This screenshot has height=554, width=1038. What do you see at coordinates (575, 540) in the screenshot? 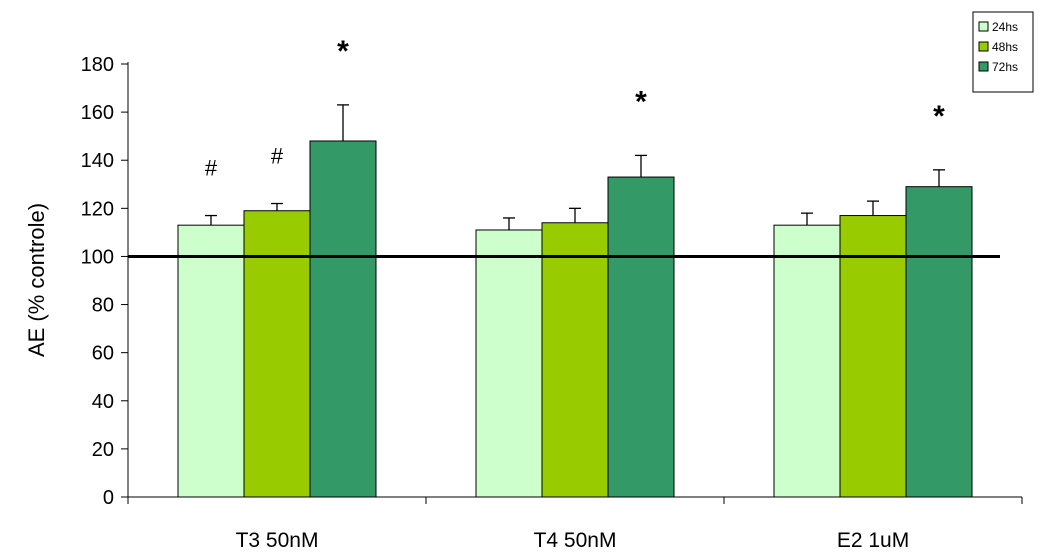
I see `x-category-label: T4 50nM` at bounding box center [575, 540].